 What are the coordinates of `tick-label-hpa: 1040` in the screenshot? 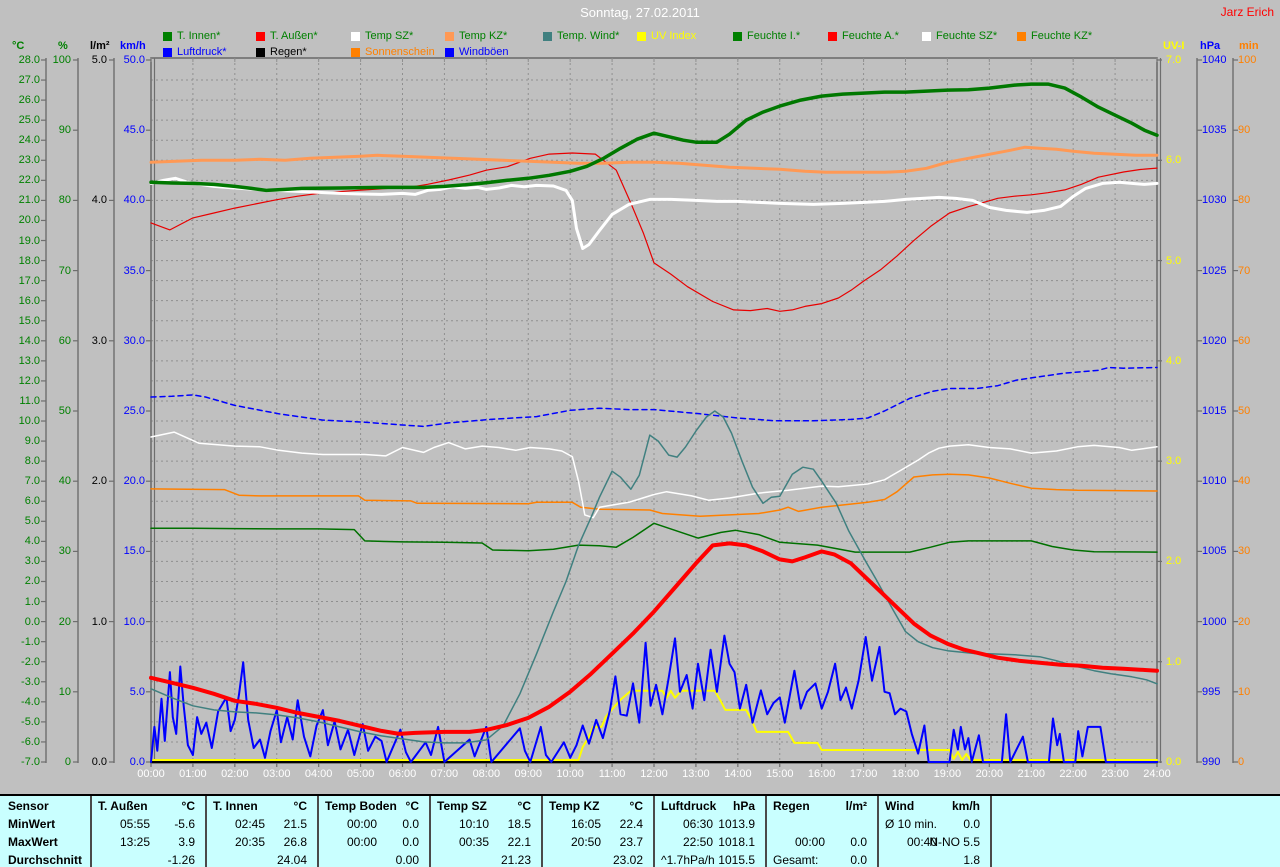 It's located at (1214, 60).